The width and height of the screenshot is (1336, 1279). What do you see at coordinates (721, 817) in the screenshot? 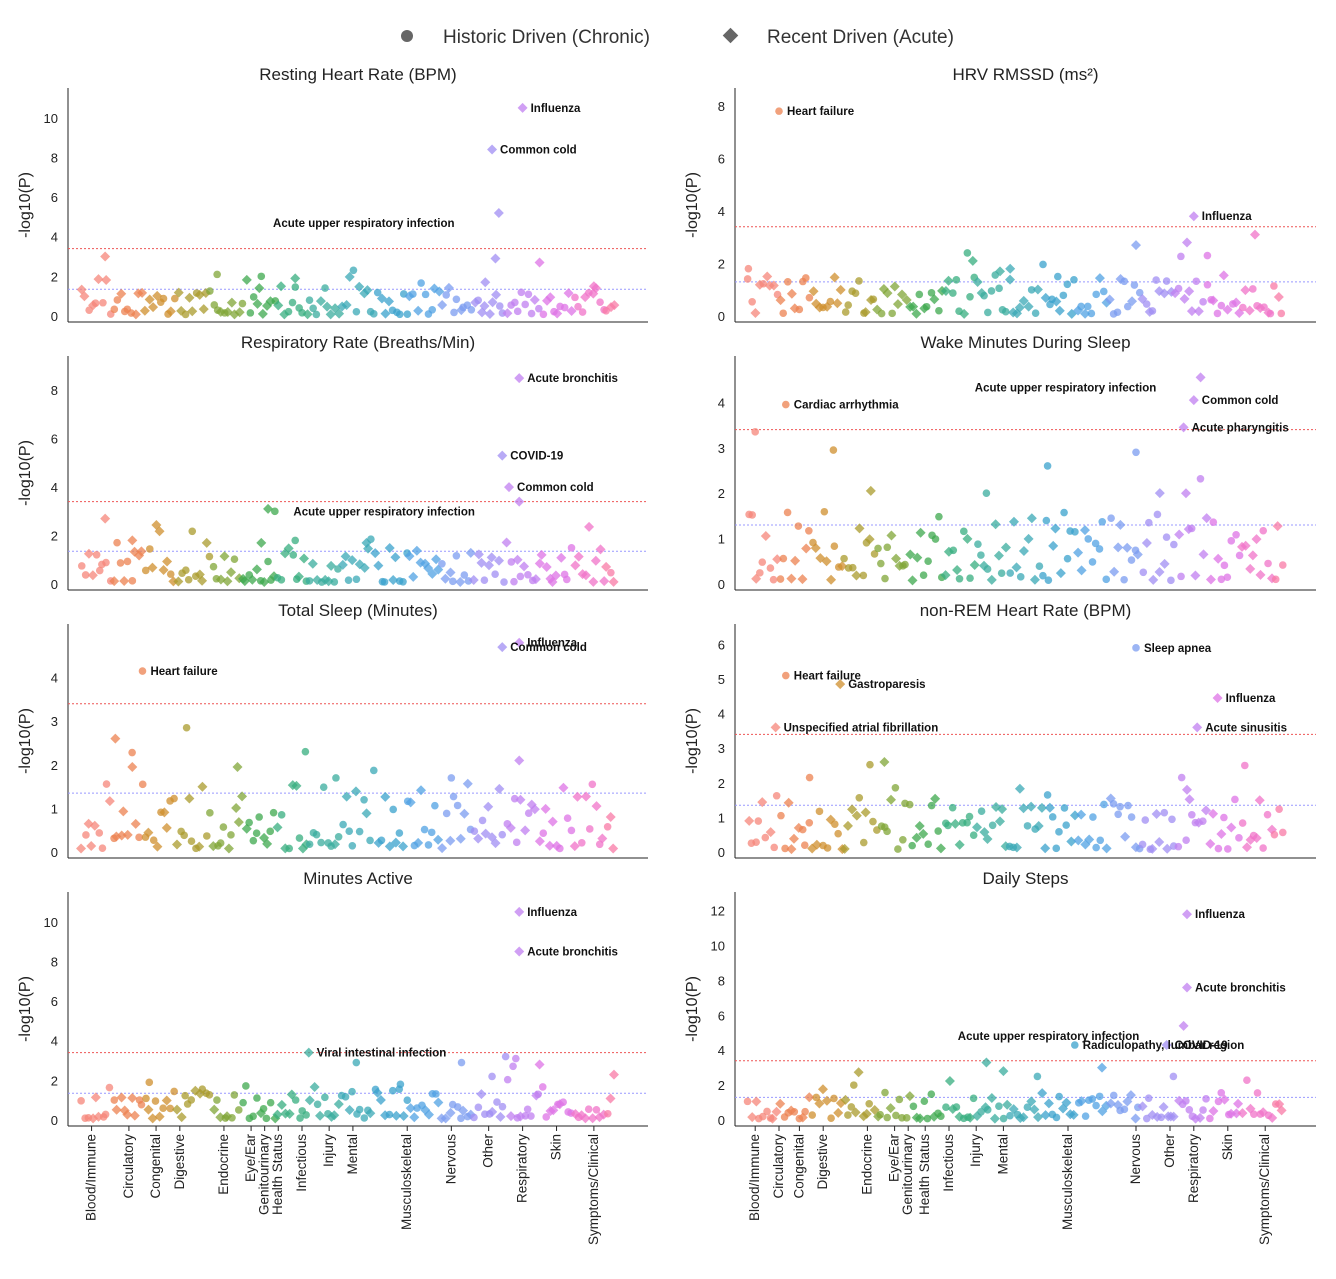
I see `y-tick-label: 1` at bounding box center [721, 817].